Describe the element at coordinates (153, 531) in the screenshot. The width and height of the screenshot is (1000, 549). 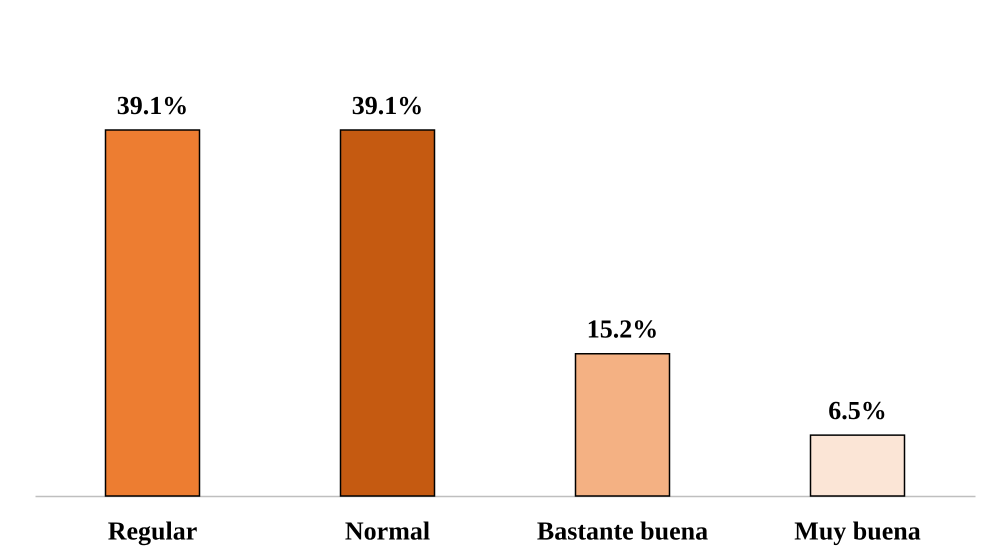
I see `x-tick-label: Regular` at that location.